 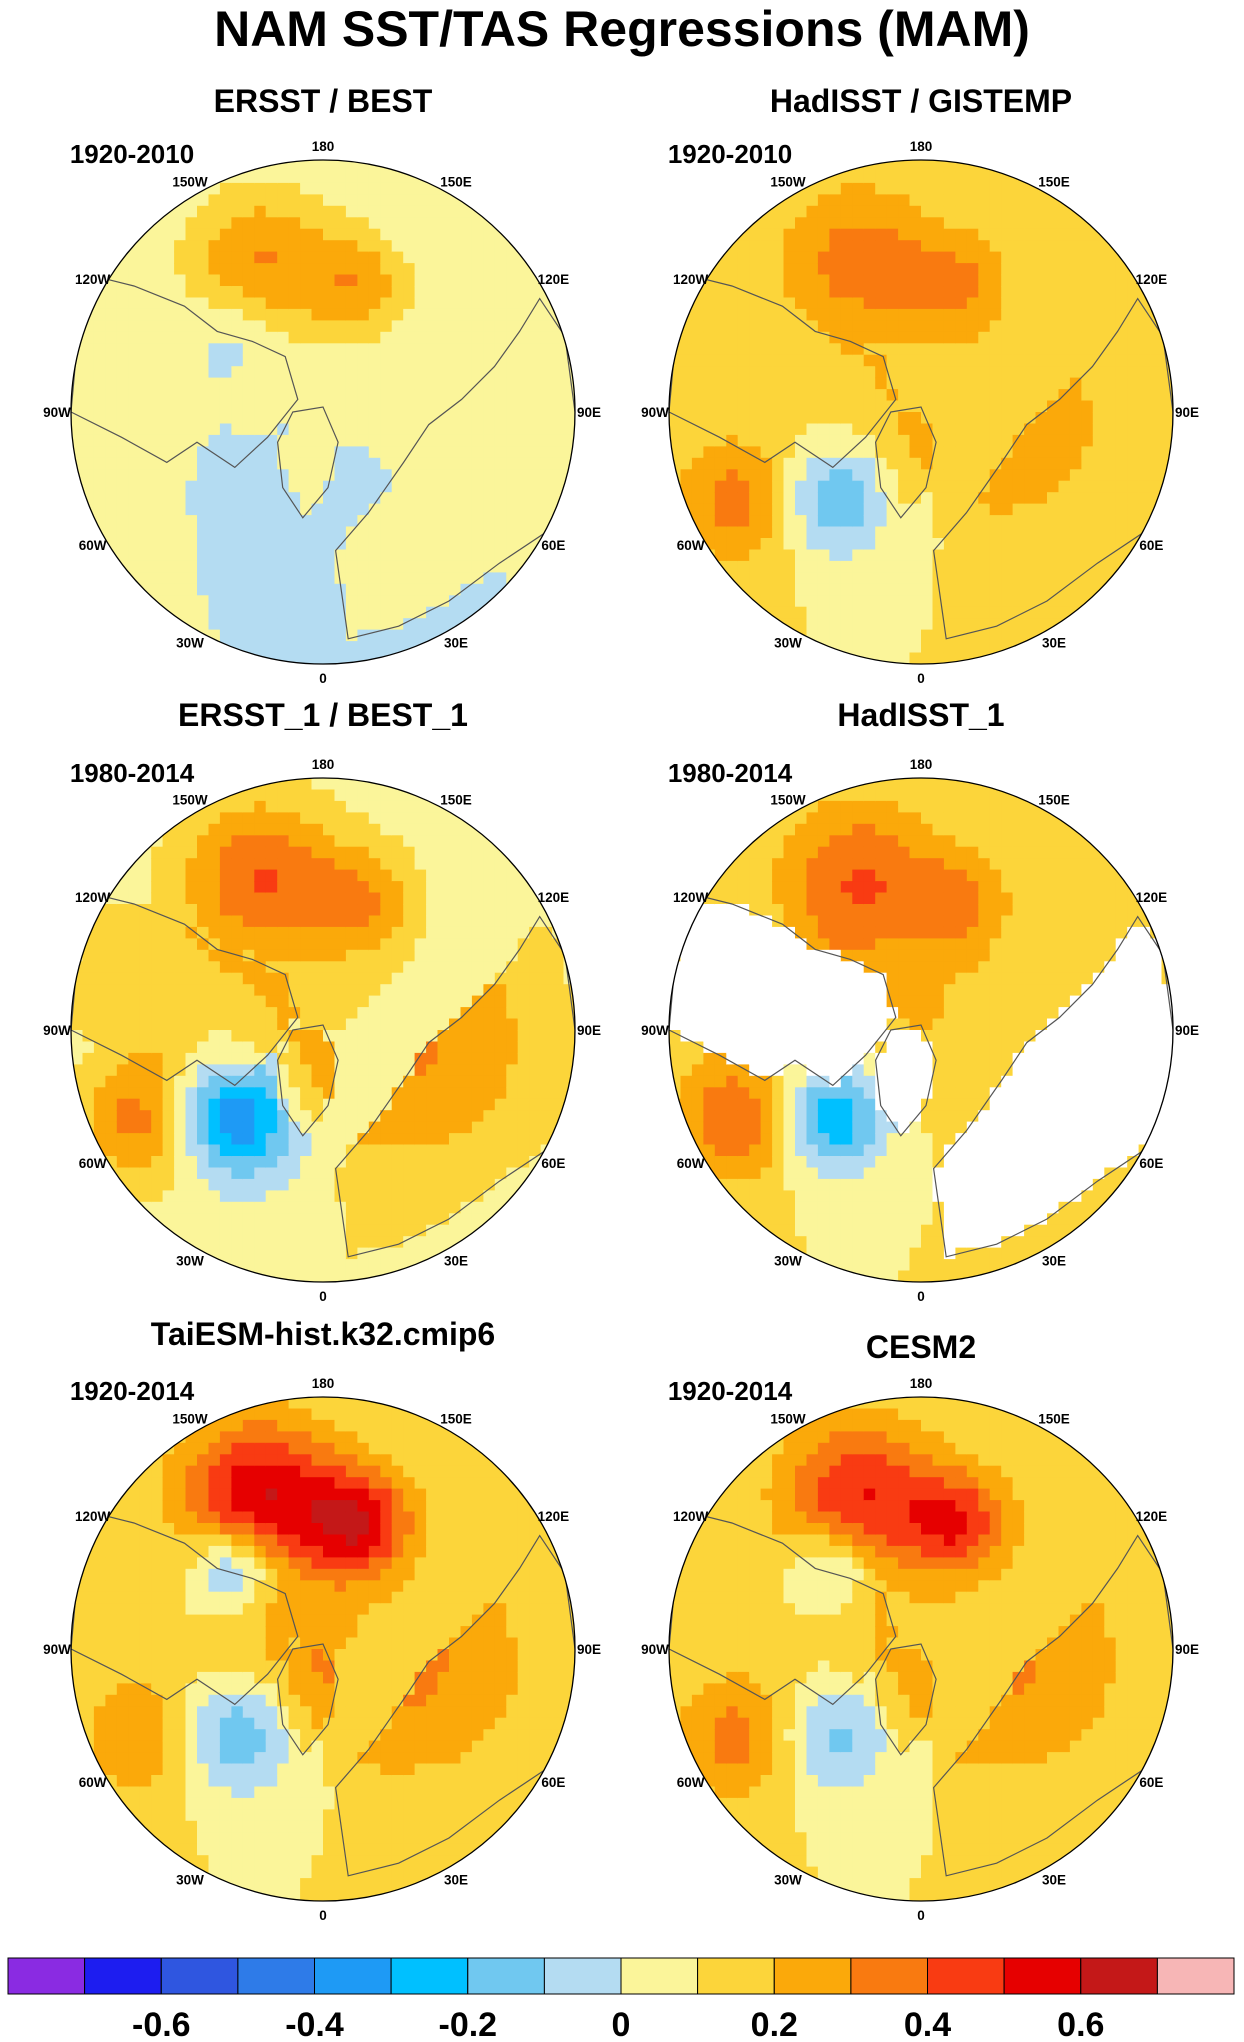 What do you see at coordinates (323, 678) in the screenshot?
I see `longitude-label: 0` at bounding box center [323, 678].